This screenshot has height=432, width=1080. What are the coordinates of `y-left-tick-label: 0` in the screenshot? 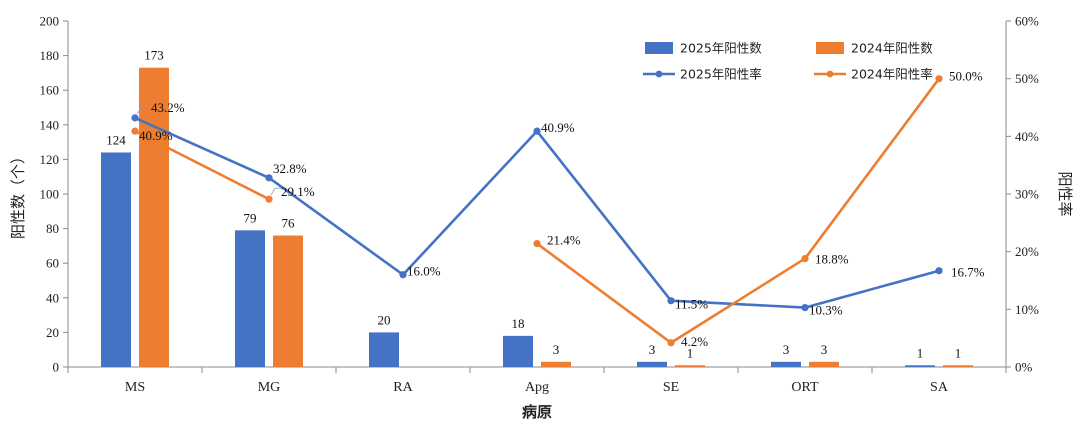 It's located at (56, 367).